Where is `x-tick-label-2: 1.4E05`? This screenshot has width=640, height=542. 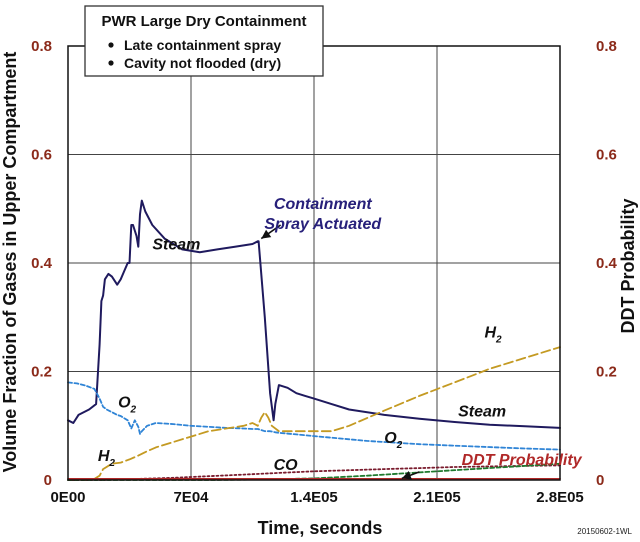
x-tick-label-2: 1.4E05 is located at coordinates (314, 497).